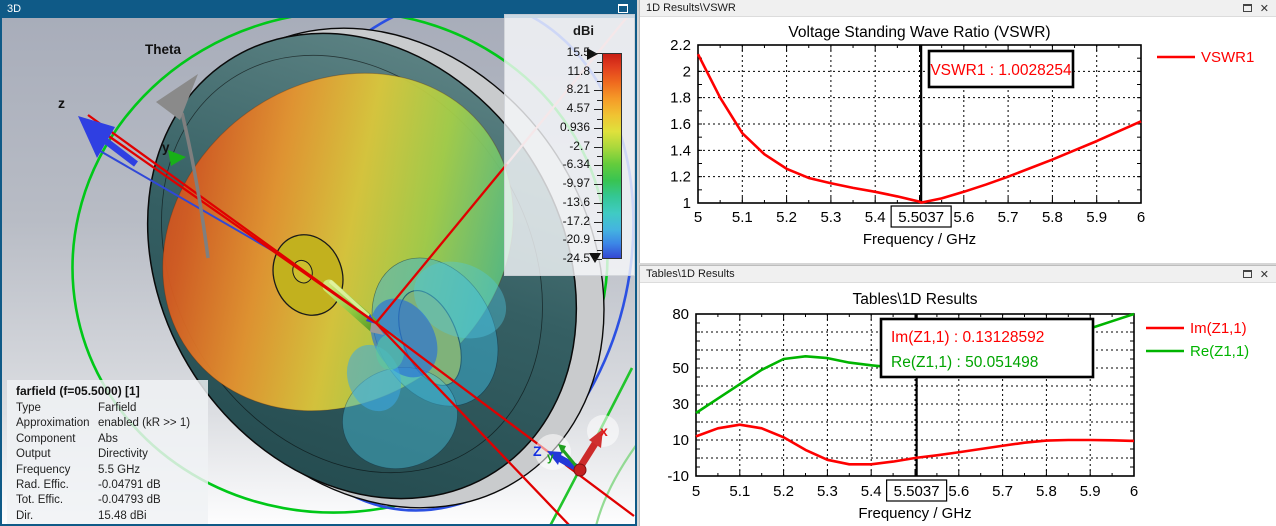 The height and width of the screenshot is (526, 1276). I want to click on x-tick-label: 5.3, so click(830, 217).